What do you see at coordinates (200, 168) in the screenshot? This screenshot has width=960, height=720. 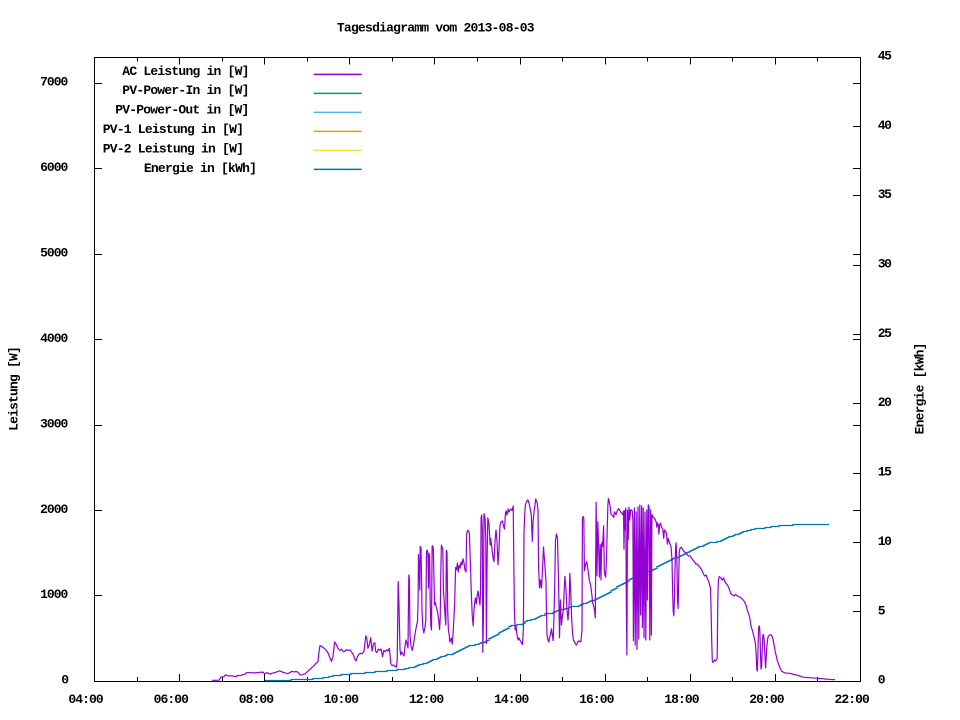 I see `svg-text: Energie in [kWh]` at bounding box center [200, 168].